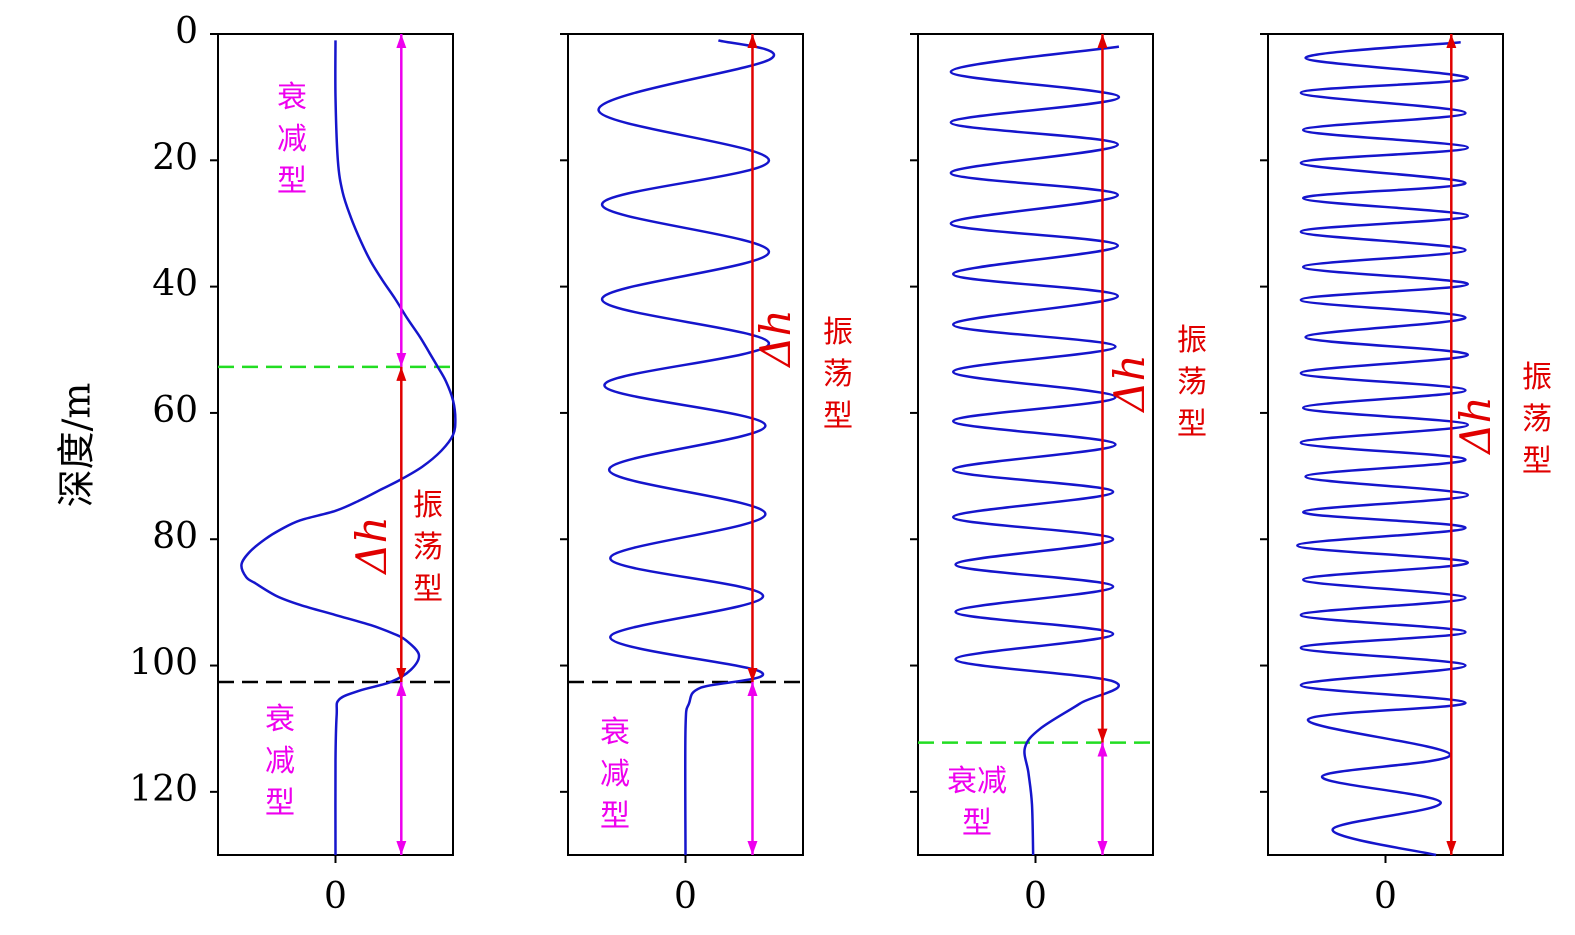 This screenshot has width=1575, height=935. I want to click on y-tick-label: 0, so click(186, 31).